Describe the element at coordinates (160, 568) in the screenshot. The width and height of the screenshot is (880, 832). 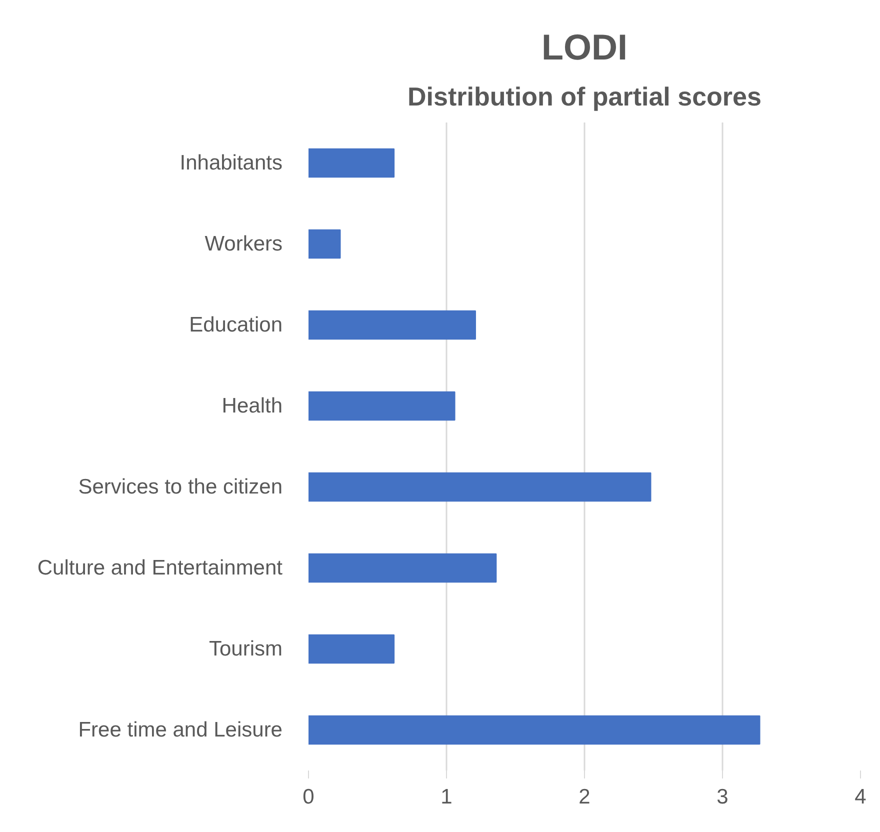
I see `y-tick-label: Culture and Entertainment` at that location.